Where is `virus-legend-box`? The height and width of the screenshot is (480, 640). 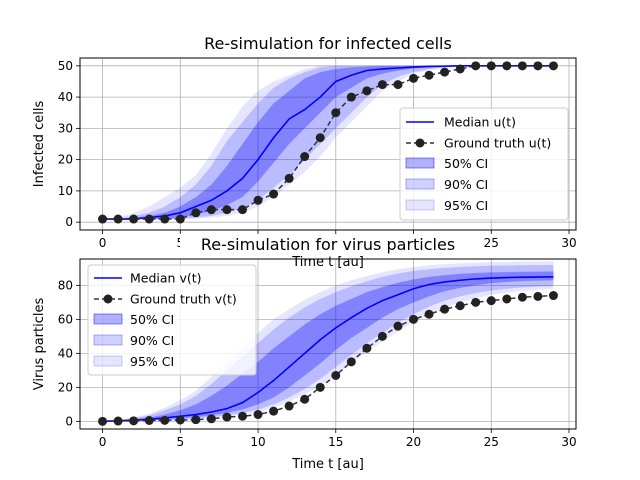 virus-legend-box is located at coordinates (172, 320).